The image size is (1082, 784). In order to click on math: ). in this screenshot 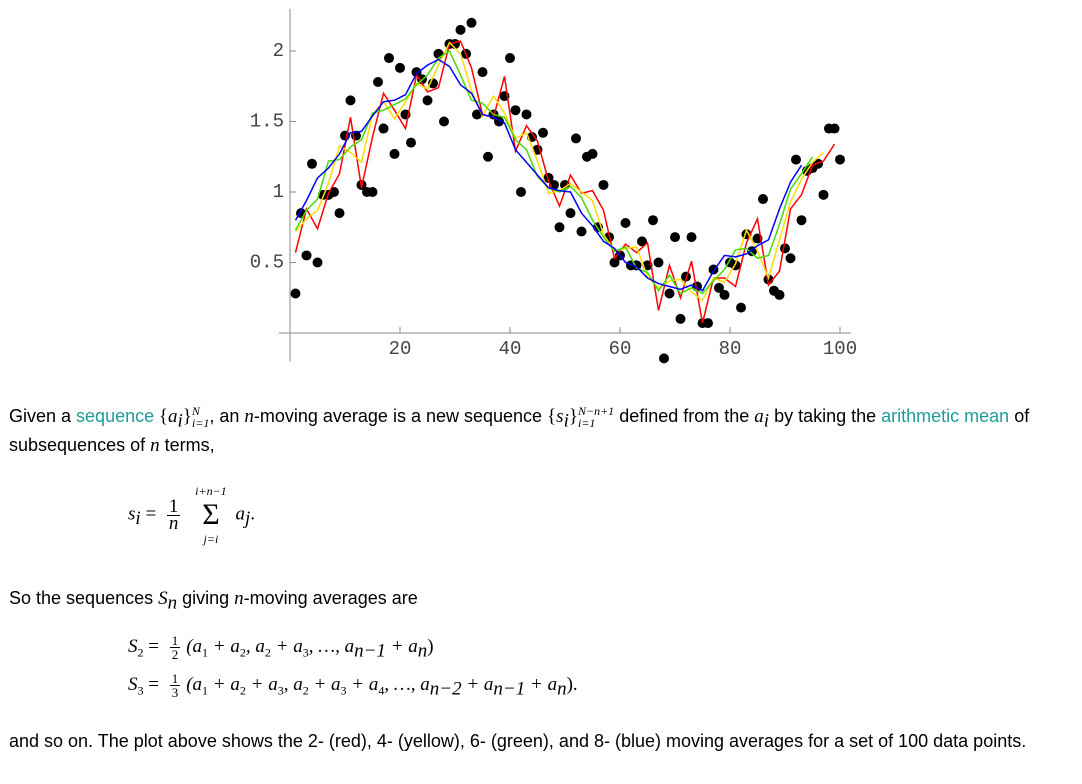, I will do `click(572, 684)`.